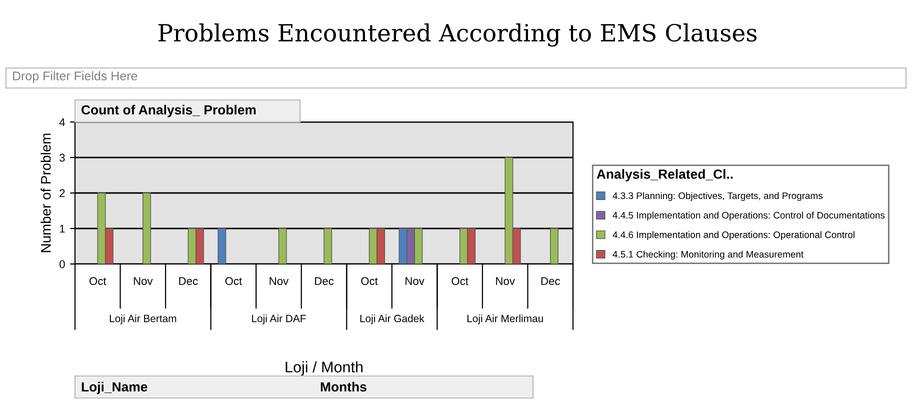  I want to click on legend-label: 4.3.3 Planning: Objectives, Targets, and Programs, so click(717, 196).